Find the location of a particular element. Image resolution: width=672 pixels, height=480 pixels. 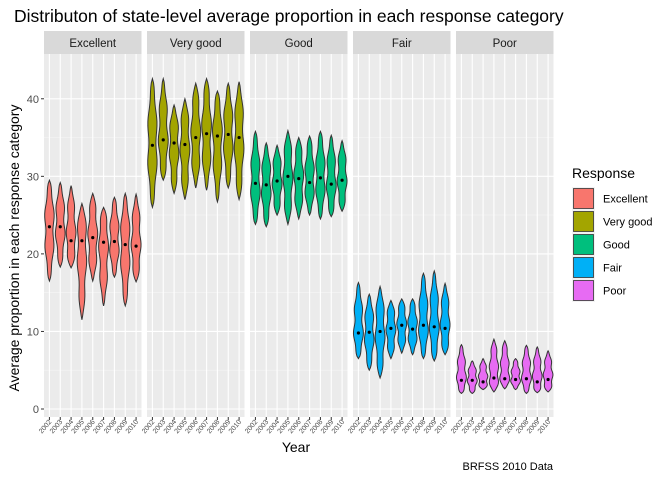

legend-item-good: Good is located at coordinates (601, 244).